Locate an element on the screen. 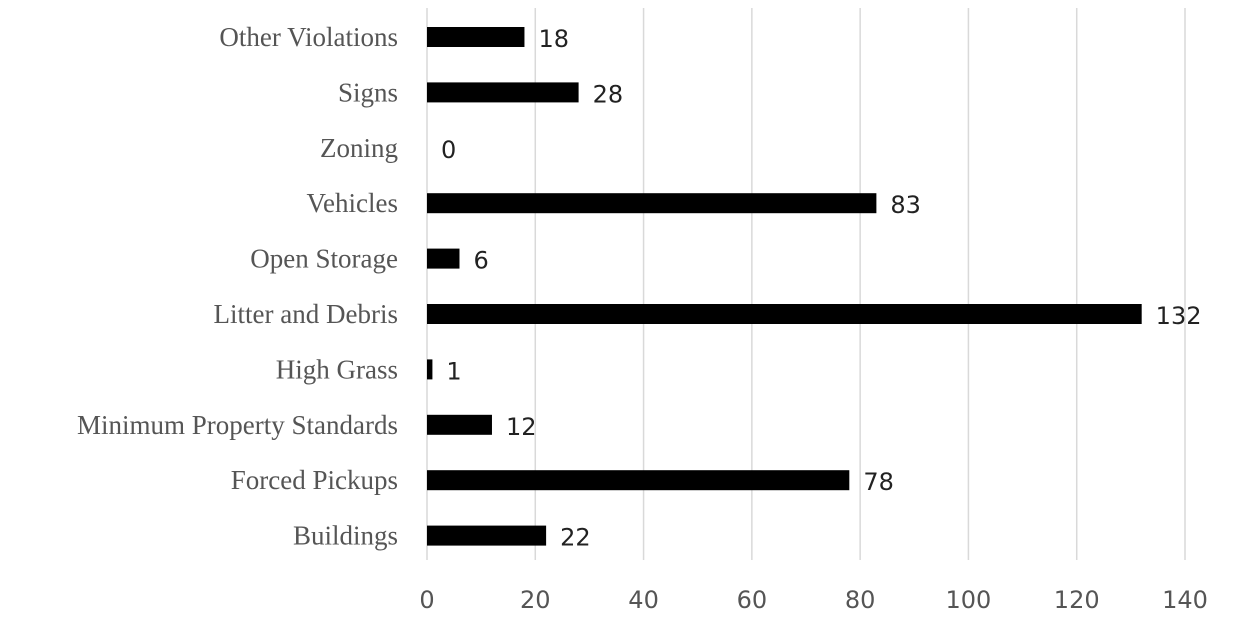  x-tick-label: 60 is located at coordinates (752, 600).